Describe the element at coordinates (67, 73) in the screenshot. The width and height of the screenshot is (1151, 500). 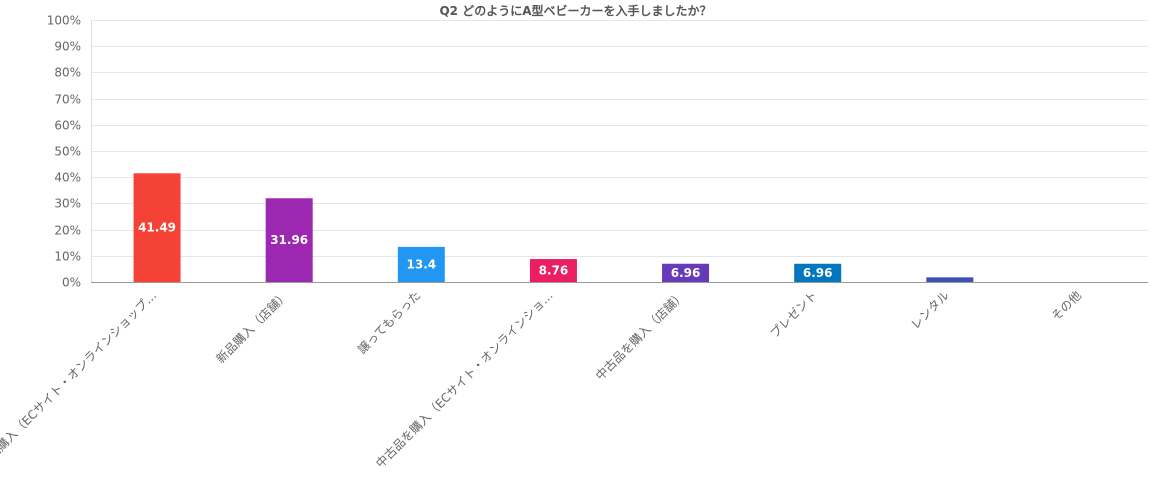
I see `y-tick-label: 80%` at that location.